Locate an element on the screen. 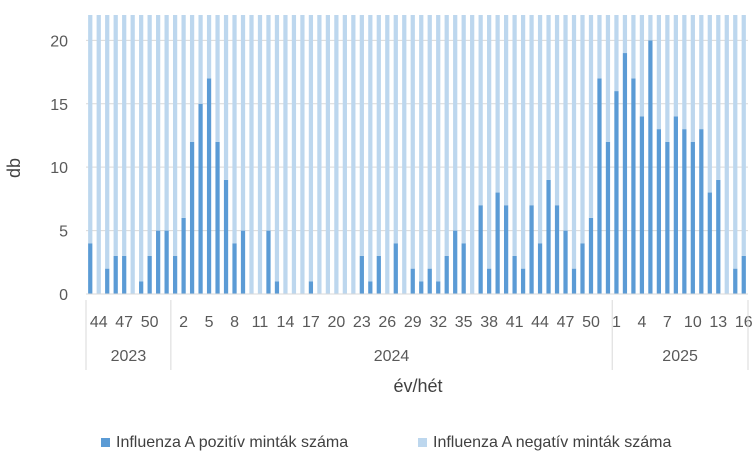 This screenshot has height=462, width=752. legend-swatch is located at coordinates (422, 442).